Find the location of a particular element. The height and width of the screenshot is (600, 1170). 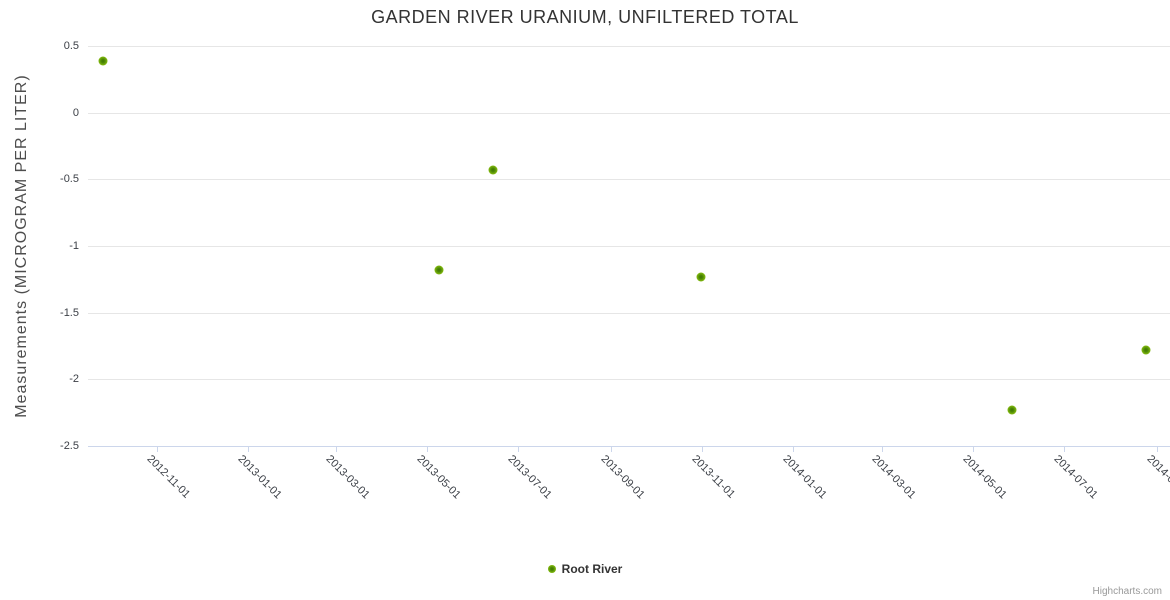

y-axis-tick-label: -2.5 is located at coordinates (69, 446).